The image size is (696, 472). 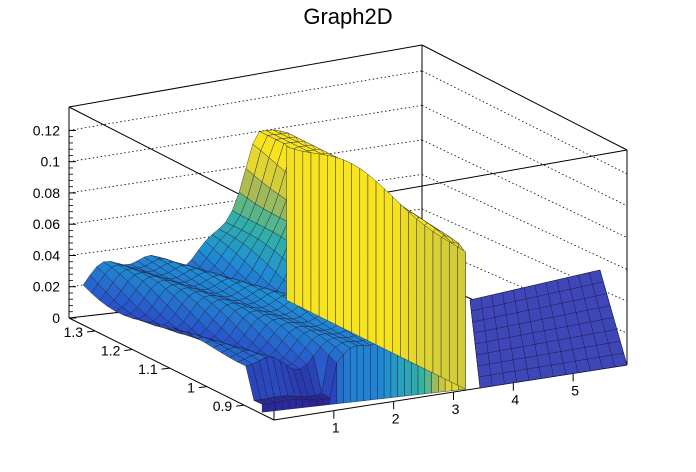 What do you see at coordinates (191, 388) in the screenshot?
I see `y-tick-label: 1` at bounding box center [191, 388].